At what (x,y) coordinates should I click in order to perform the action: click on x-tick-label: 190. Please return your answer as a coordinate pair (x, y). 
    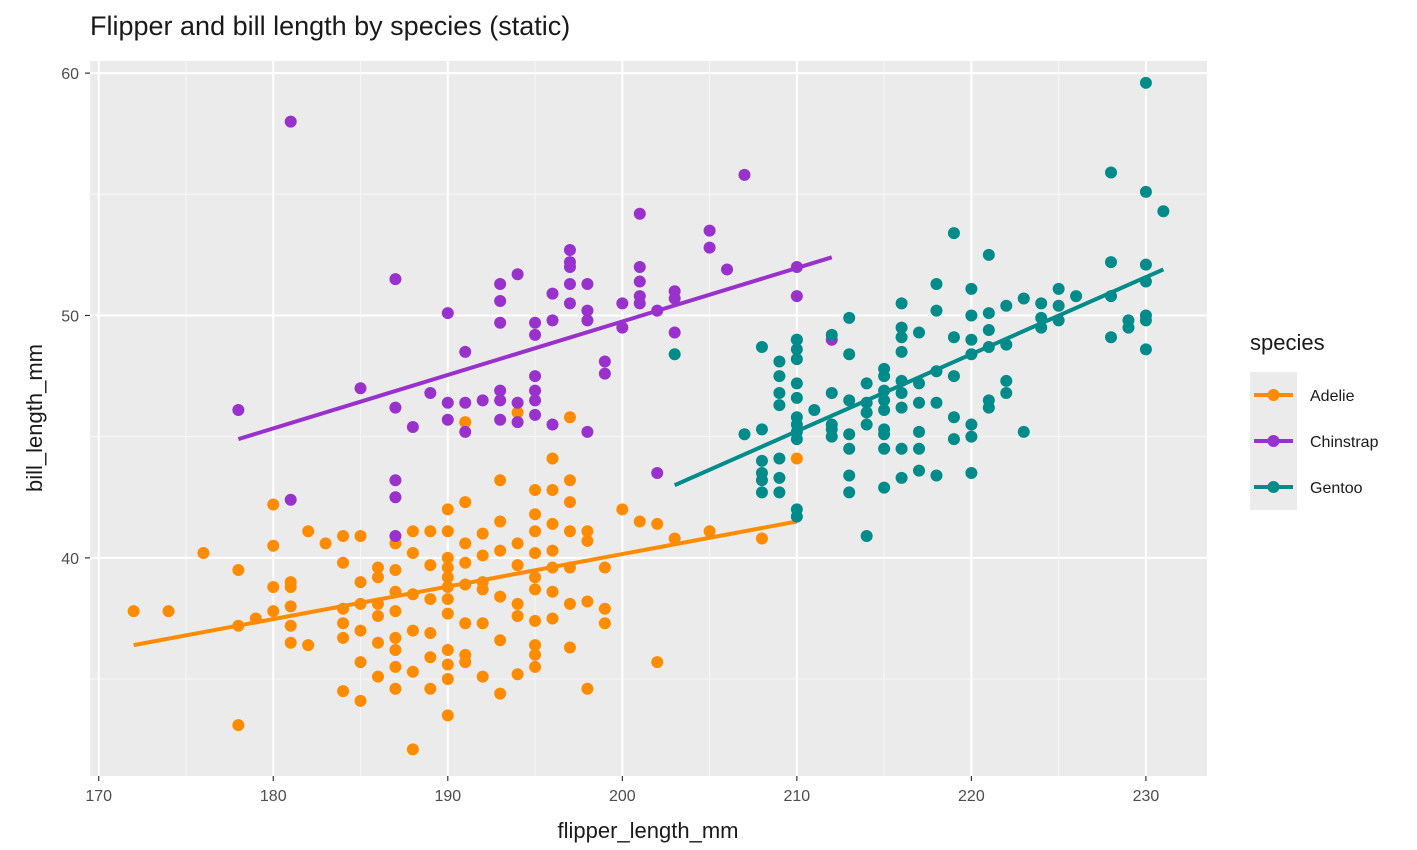
    Looking at the image, I should click on (447, 796).